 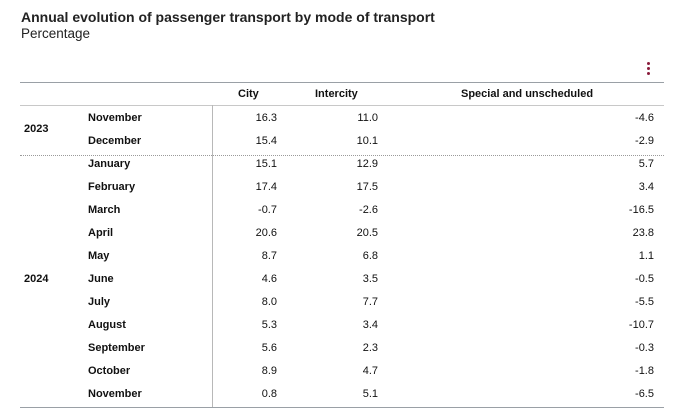 What do you see at coordinates (342, 164) in the screenshot?
I see `table-row: January 15.1 12.9 5.7` at bounding box center [342, 164].